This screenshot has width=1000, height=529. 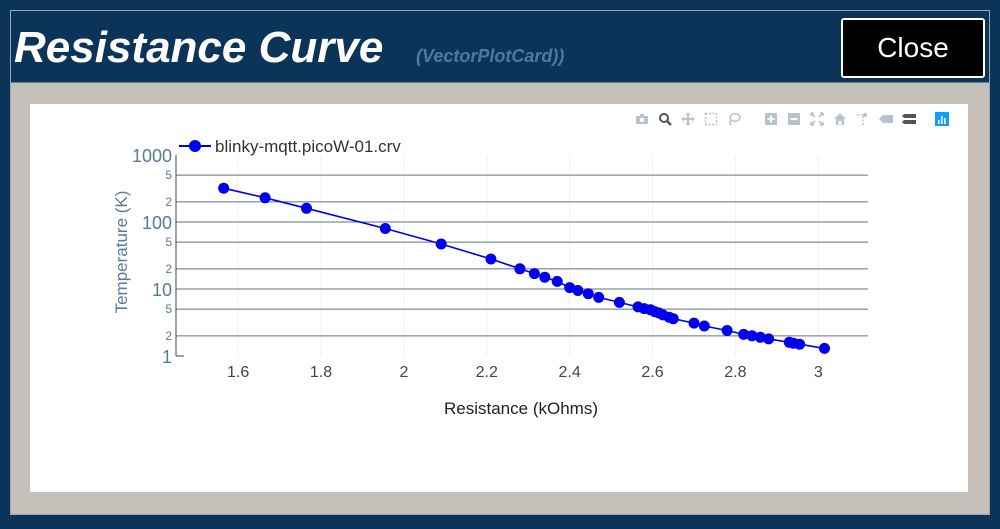 What do you see at coordinates (817, 119) in the screenshot?
I see `autoscale-icon` at bounding box center [817, 119].